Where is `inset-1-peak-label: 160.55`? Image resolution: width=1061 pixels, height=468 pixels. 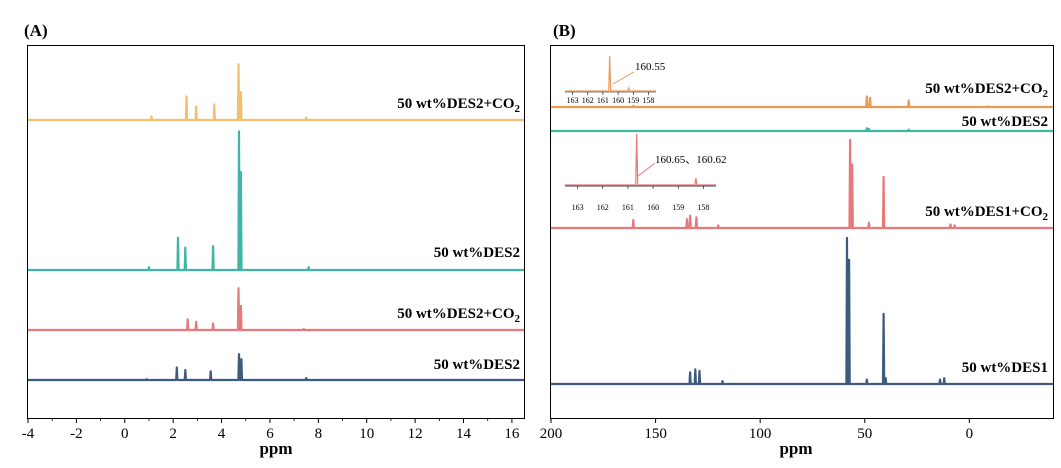
inset-1-peak-label: 160.55 is located at coordinates (650, 67).